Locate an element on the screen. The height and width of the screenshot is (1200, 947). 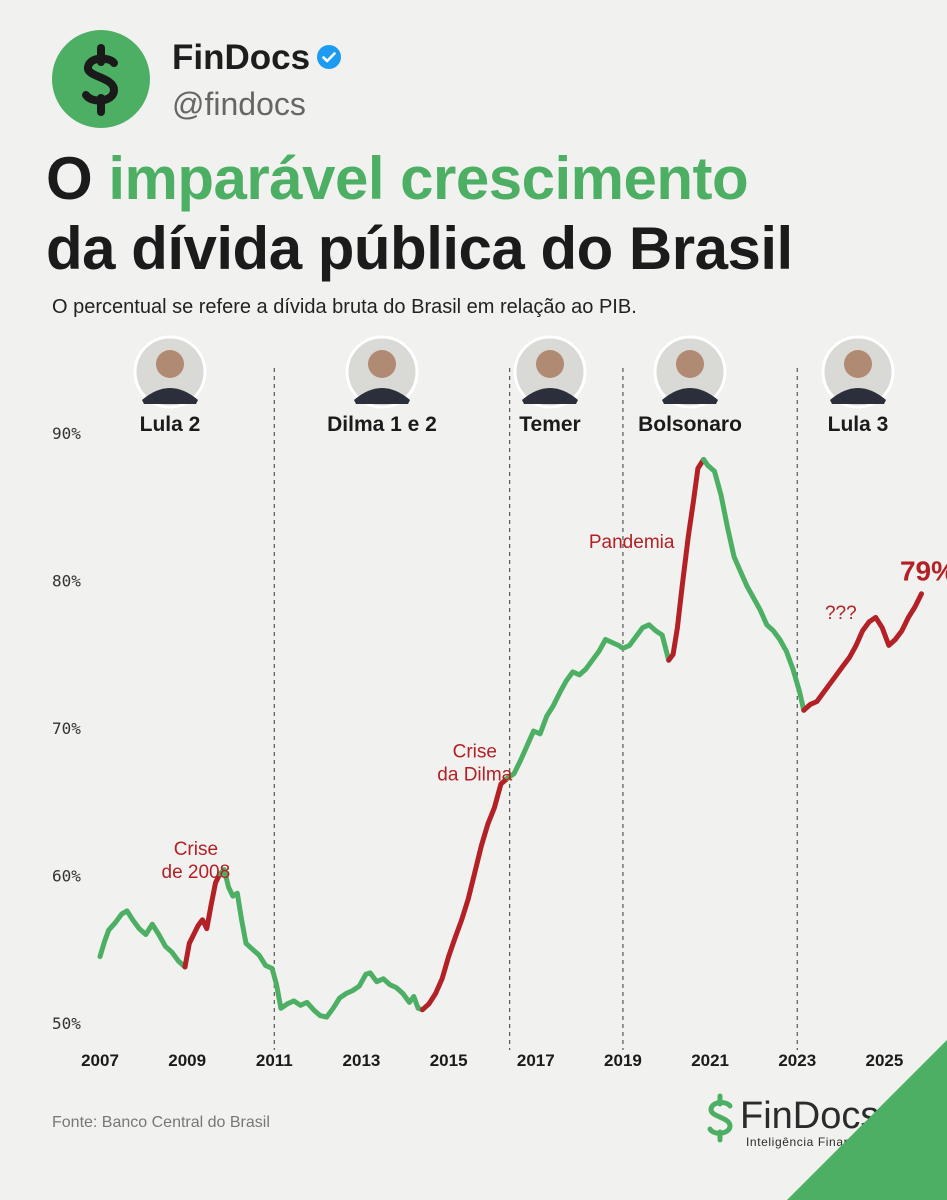
brand-dollar-icon is located at coordinates (720, 1118).